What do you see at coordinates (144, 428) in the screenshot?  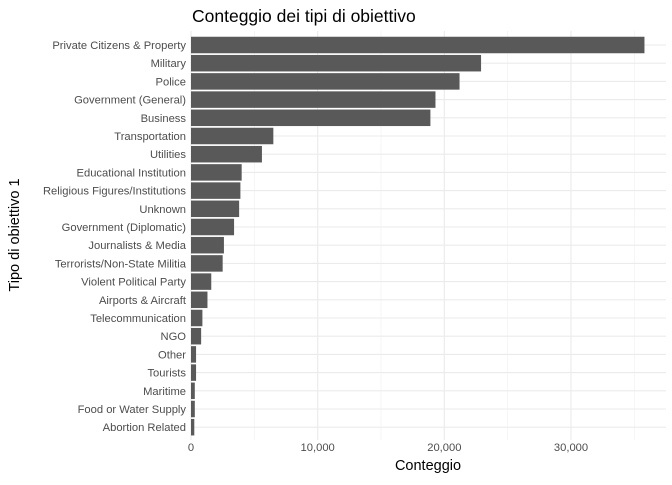 I see `y-tick-label: Abortion Related` at bounding box center [144, 428].